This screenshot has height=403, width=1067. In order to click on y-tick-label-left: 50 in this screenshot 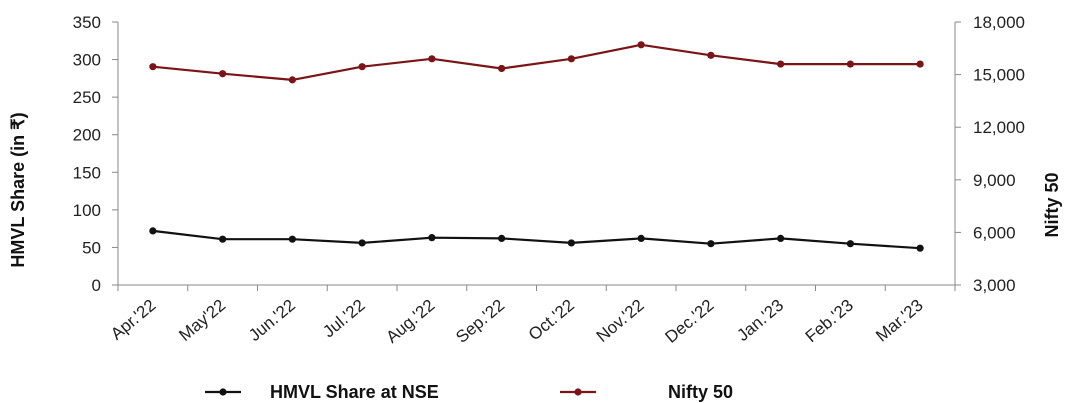, I will do `click(91, 247)`.